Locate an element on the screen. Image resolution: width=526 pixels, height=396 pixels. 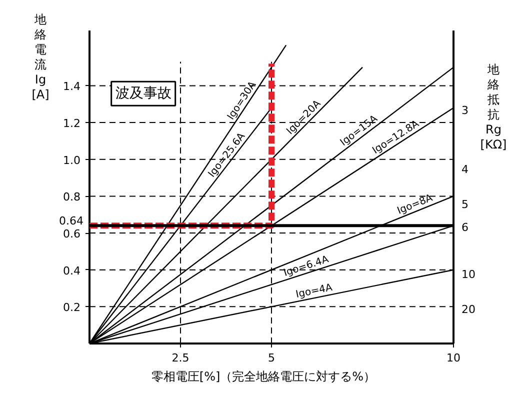
text: 20 is located at coordinates (469, 309).